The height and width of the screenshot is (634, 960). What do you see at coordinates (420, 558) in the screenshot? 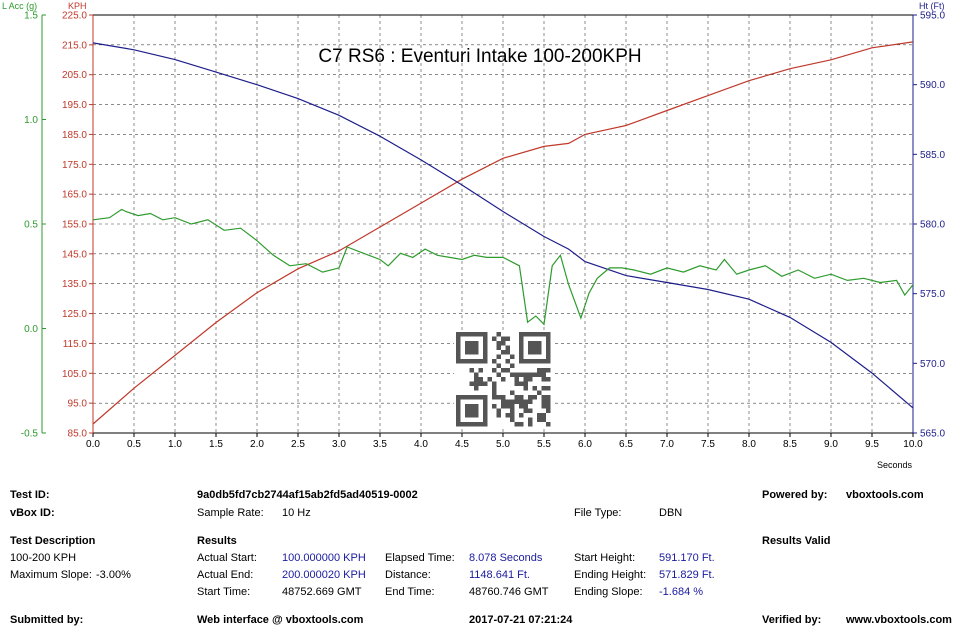
I see `elapsed-time-label: Elapsed Time:` at bounding box center [420, 558].